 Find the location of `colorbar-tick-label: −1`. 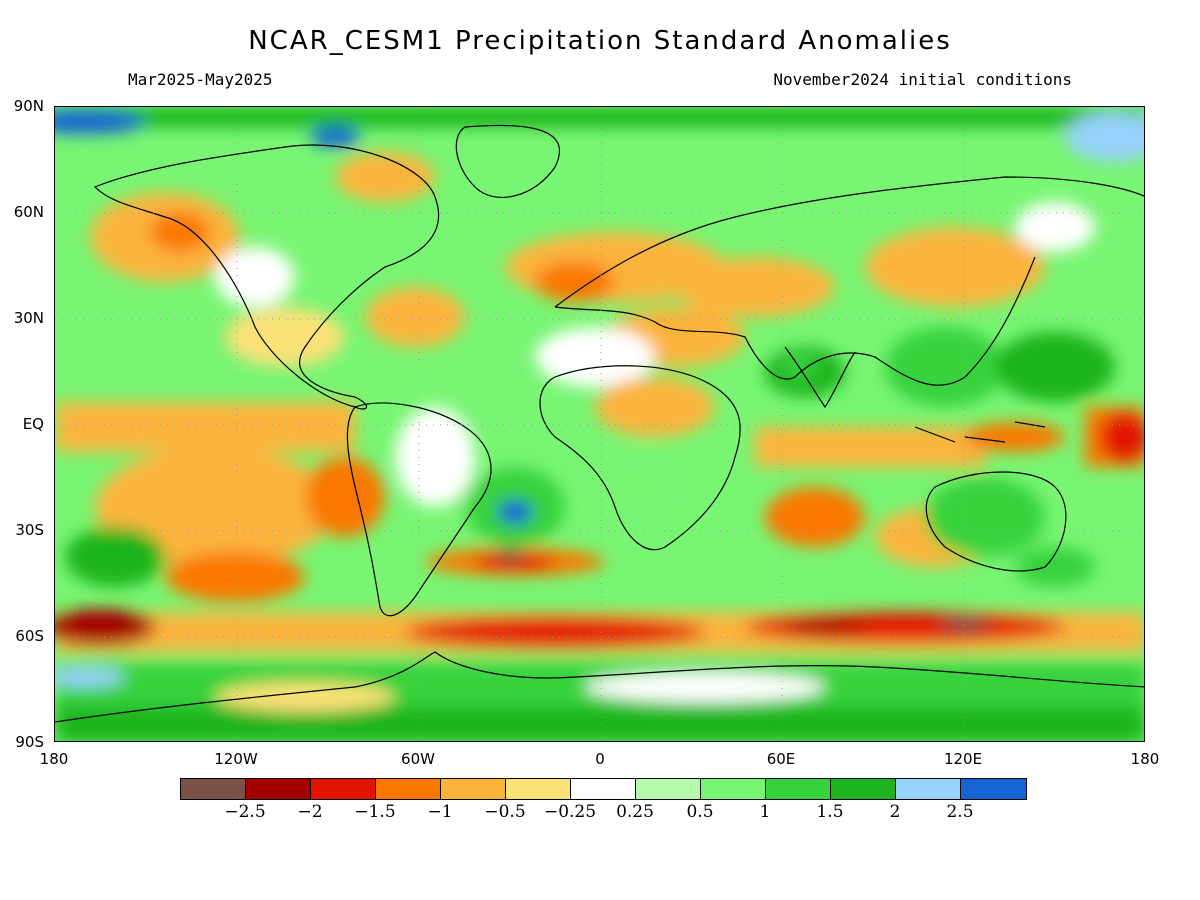

colorbar-tick-label: −1 is located at coordinates (440, 812).